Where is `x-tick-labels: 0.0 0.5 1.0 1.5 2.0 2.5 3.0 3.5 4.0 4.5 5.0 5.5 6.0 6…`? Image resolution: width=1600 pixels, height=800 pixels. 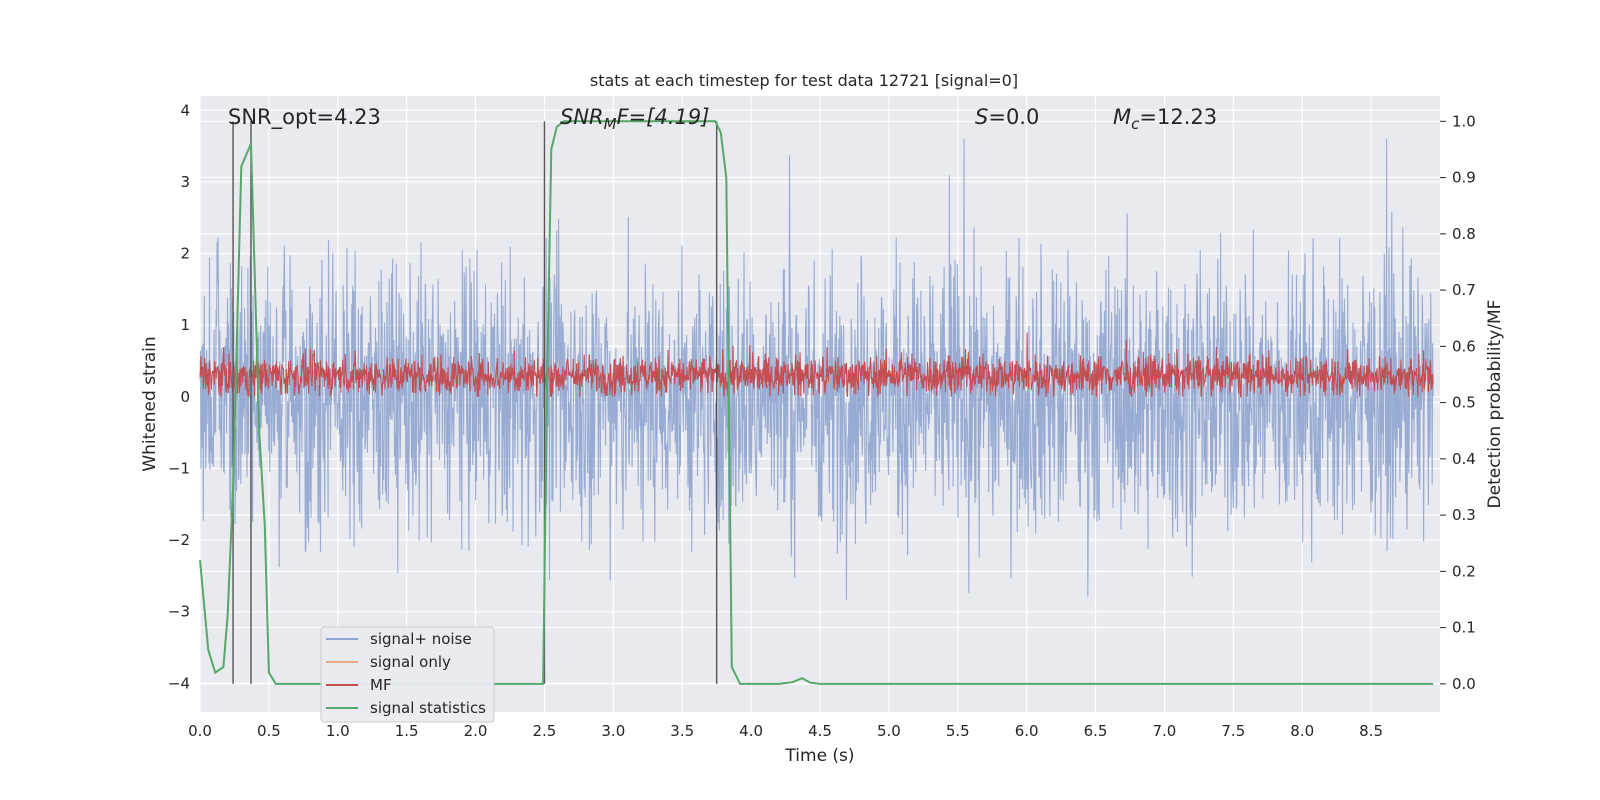
x-tick-labels: 0.0 0.5 1.0 1.5 2.0 2.5 3.0 3.5 4.0 4.5 5.0 5.5 6.0 6… is located at coordinates (785, 731).